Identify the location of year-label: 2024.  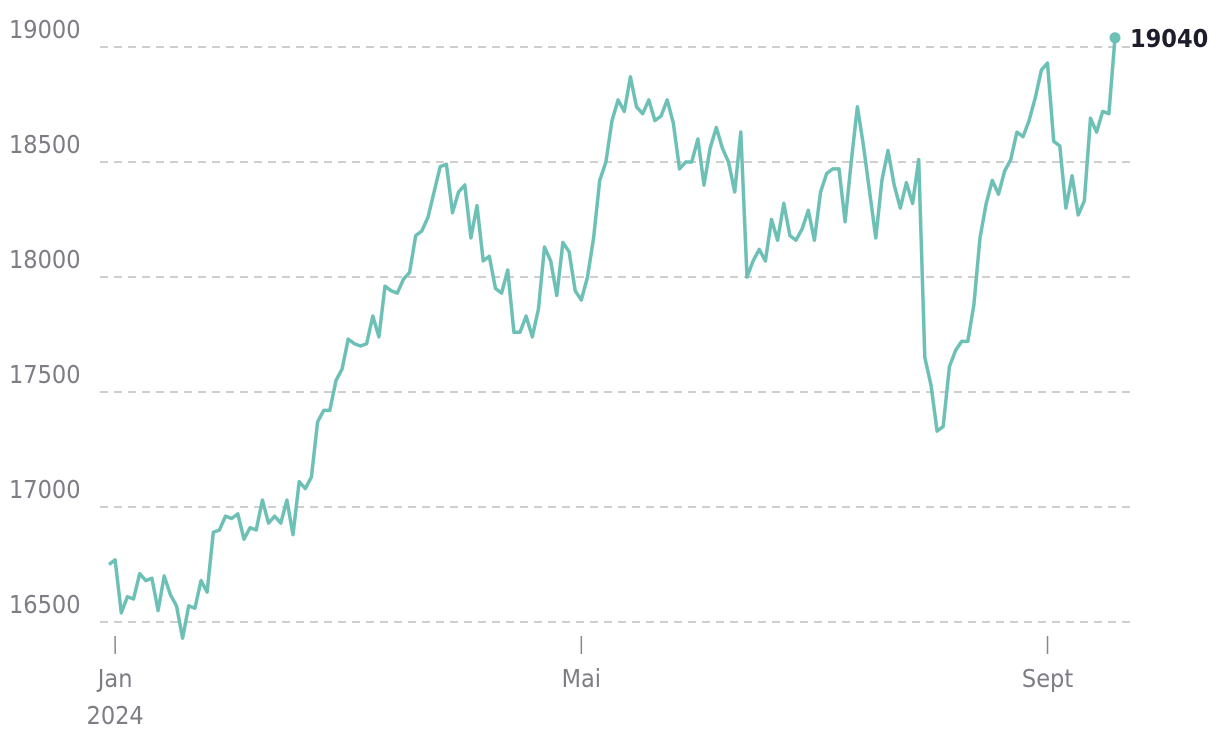
(115, 715).